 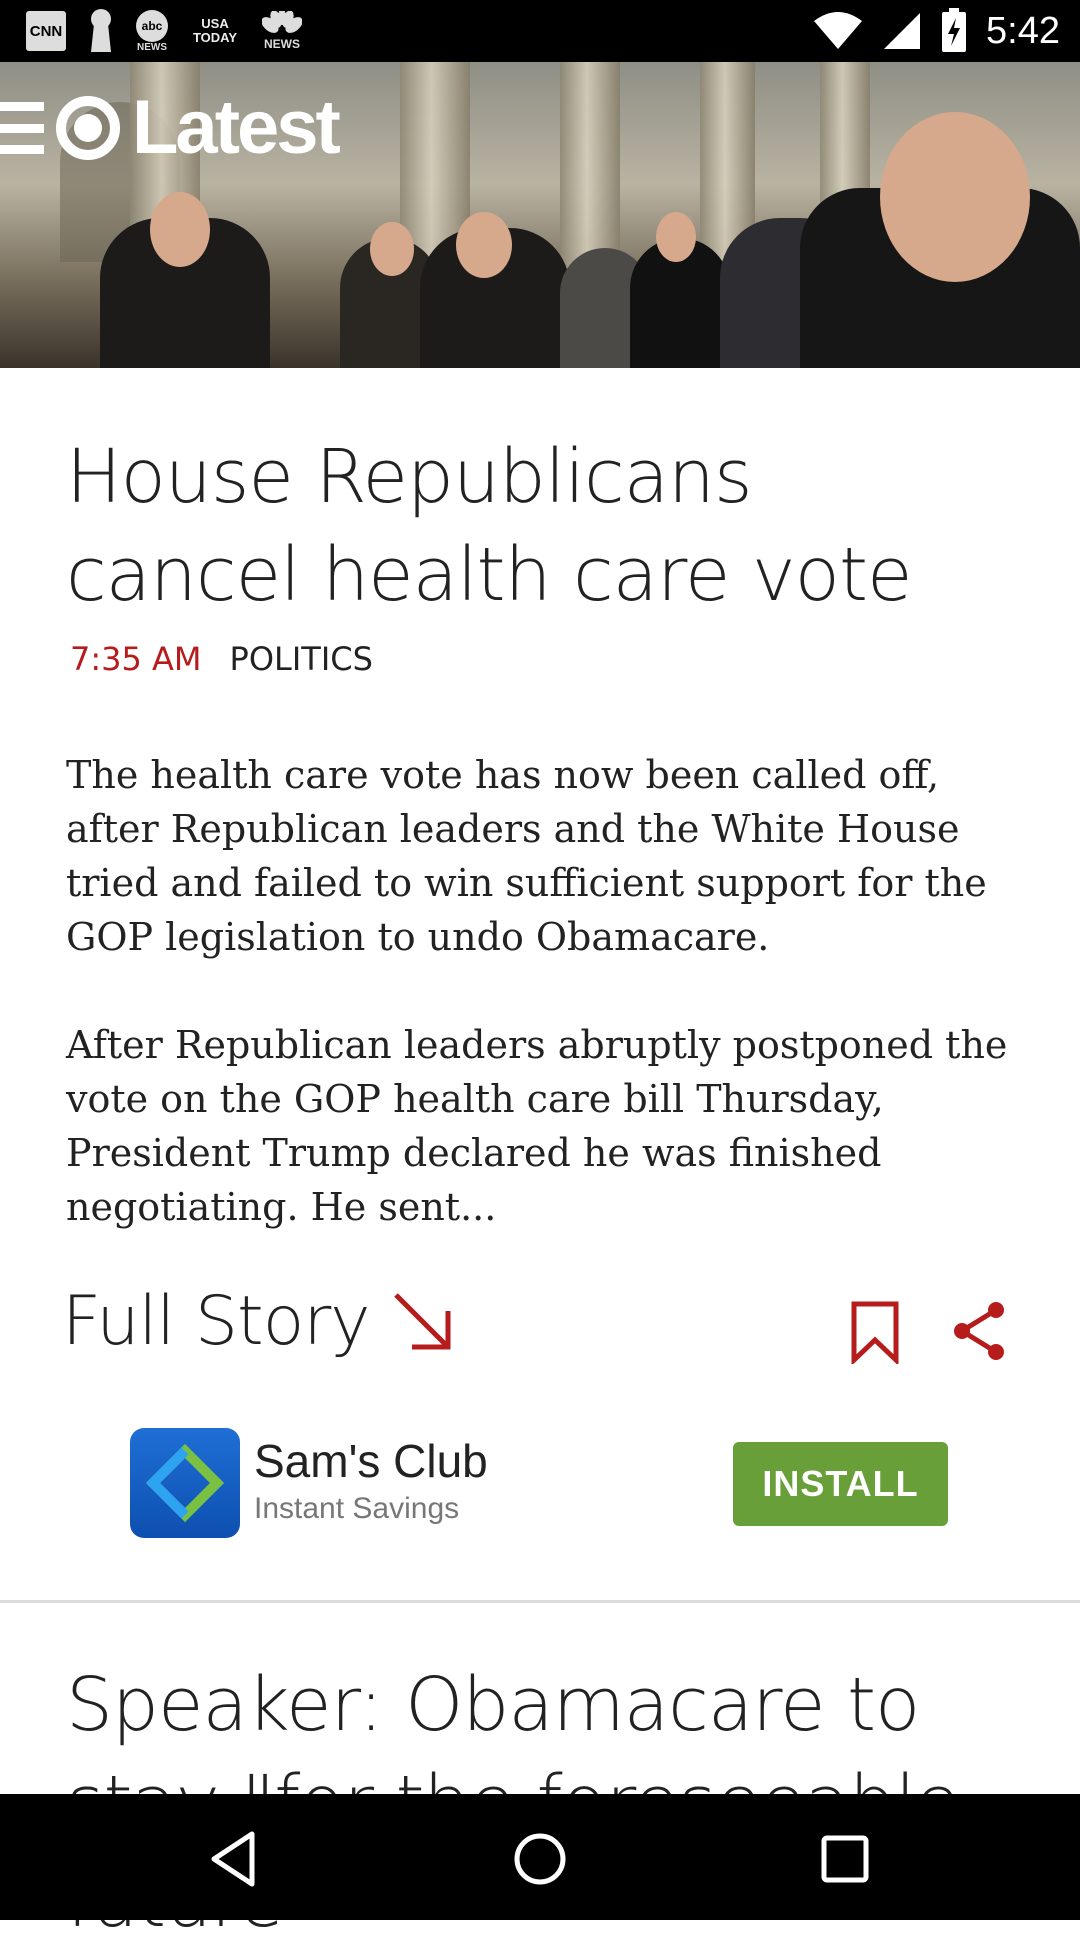 I want to click on signal-icon, so click(x=902, y=31).